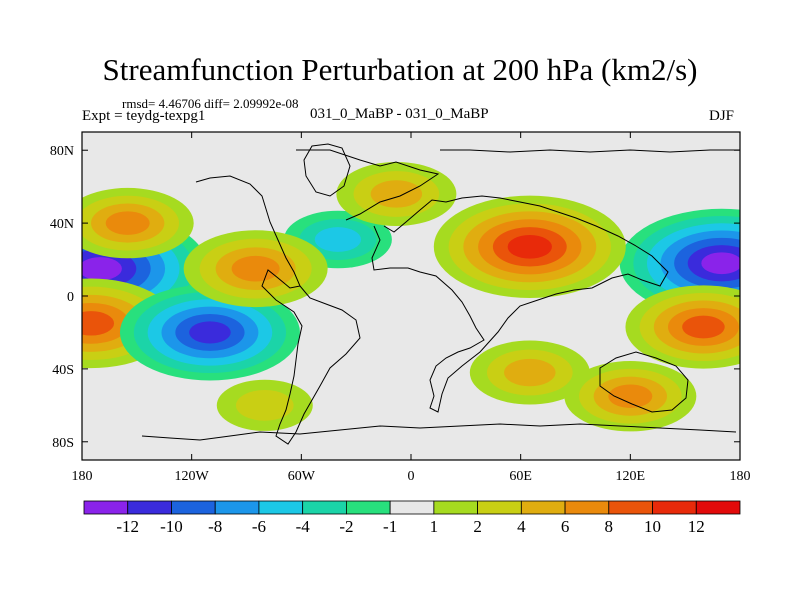 The width and height of the screenshot is (800, 600). What do you see at coordinates (171, 526) in the screenshot?
I see `colorbar-label: -10` at bounding box center [171, 526].